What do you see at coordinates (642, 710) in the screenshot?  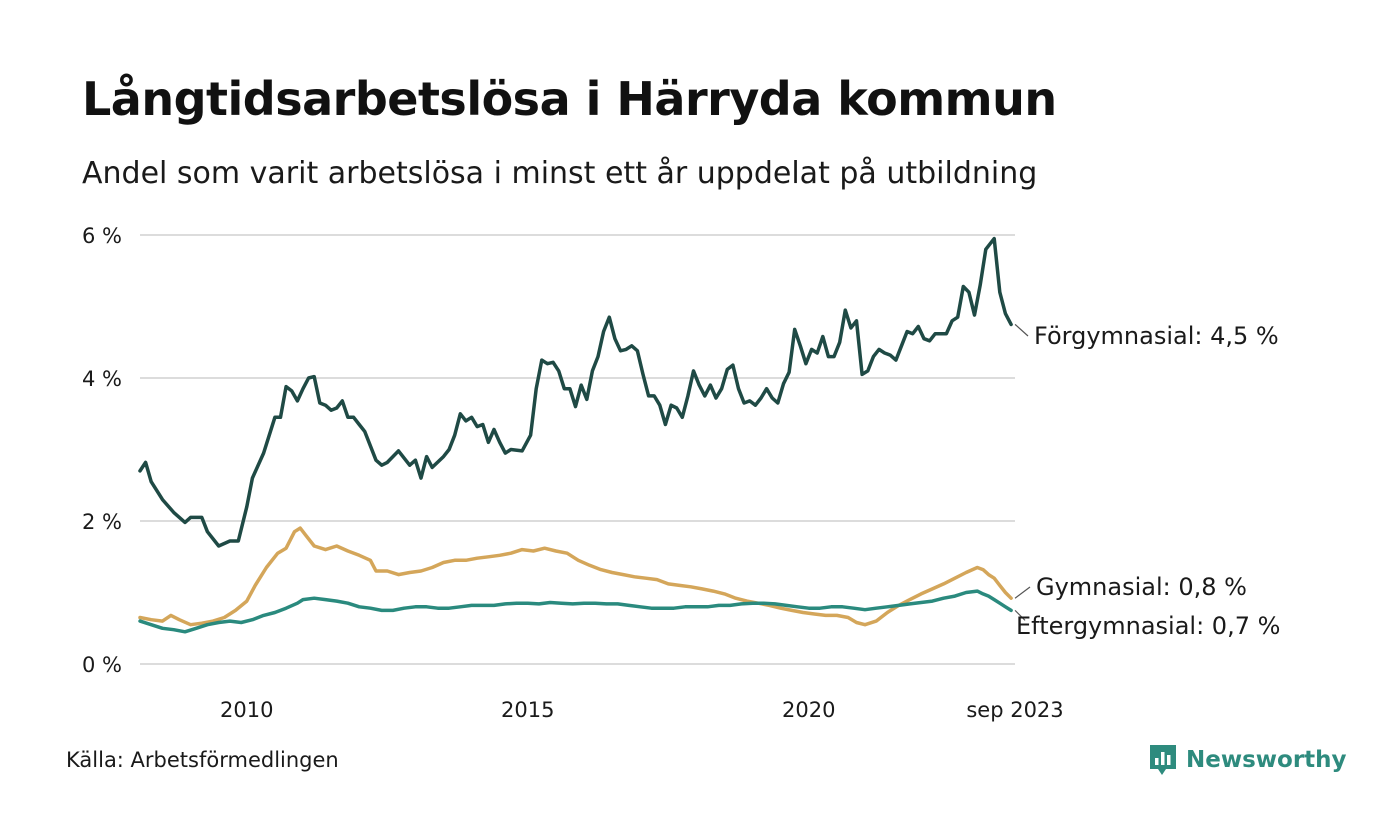 I see `x-axis: 2010 2015 2020 sep 2023` at bounding box center [642, 710].